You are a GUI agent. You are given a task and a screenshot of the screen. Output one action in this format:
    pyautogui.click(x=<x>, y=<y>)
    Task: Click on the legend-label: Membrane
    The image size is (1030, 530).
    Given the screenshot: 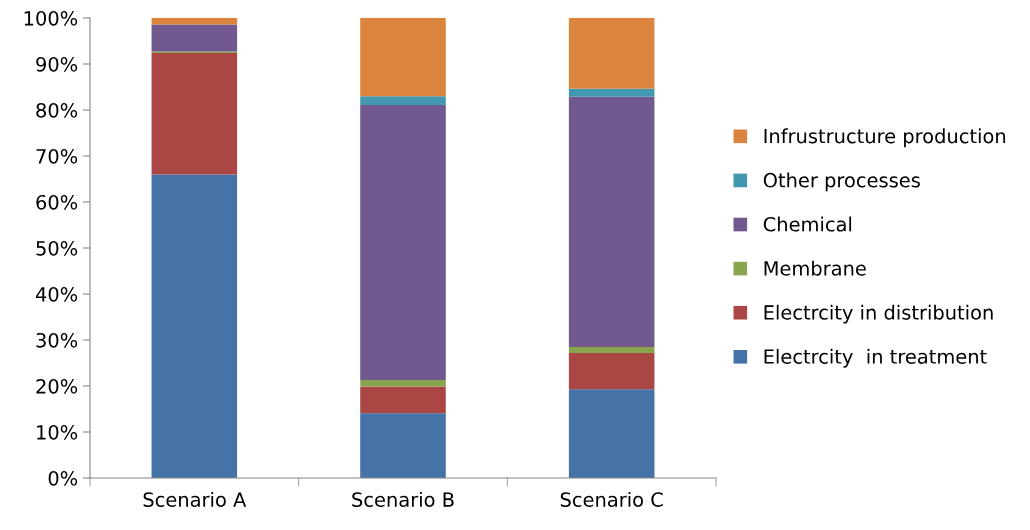 What is the action you would take?
    pyautogui.click(x=815, y=268)
    